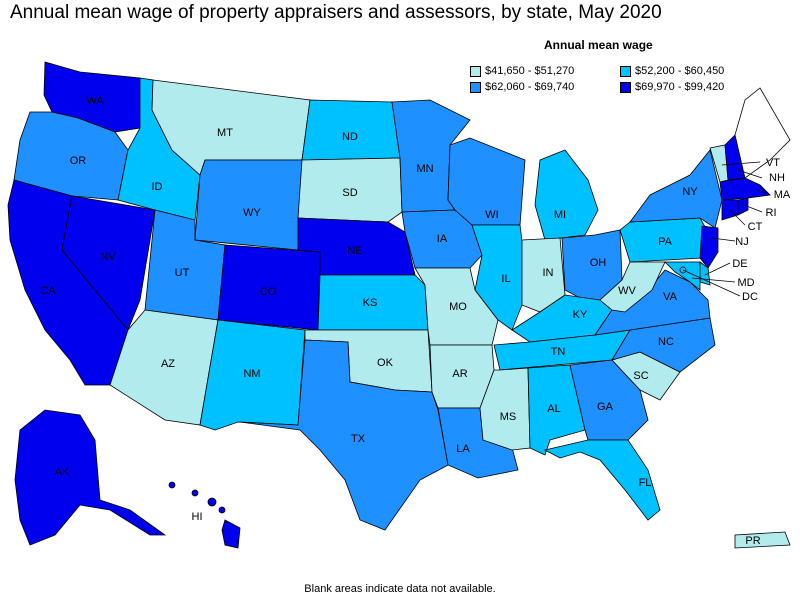  I want to click on state-label-ct: CT, so click(755, 227).